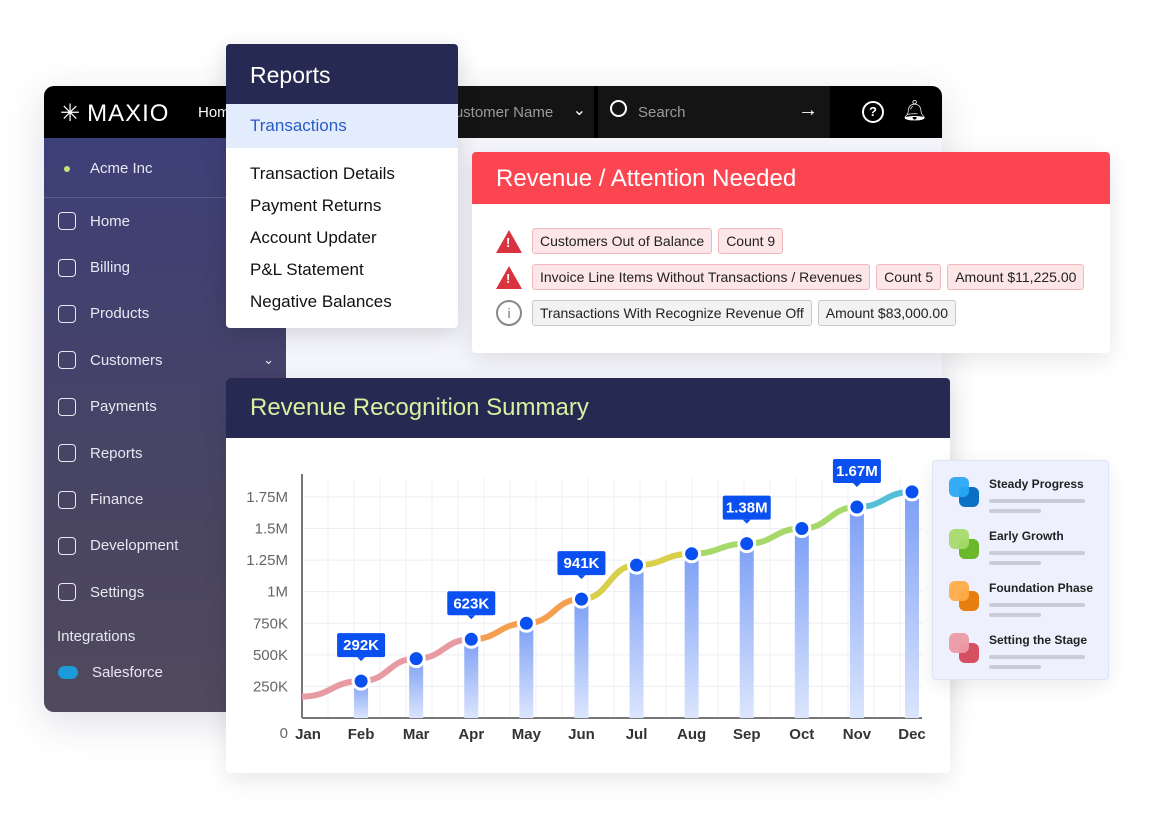 This screenshot has height=826, width=1176. I want to click on top-bar: ✳ MAXIO Home Customer Name ⌄ Search → ? 🔔︎, so click(493, 112).